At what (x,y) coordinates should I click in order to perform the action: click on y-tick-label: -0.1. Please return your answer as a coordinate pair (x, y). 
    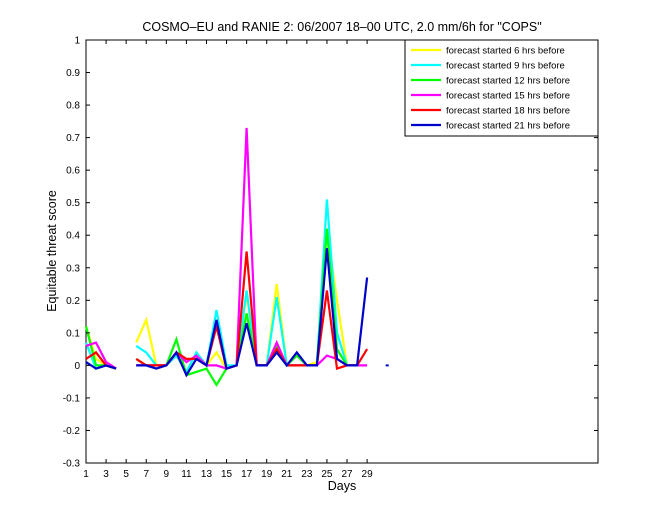
    Looking at the image, I should click on (72, 398).